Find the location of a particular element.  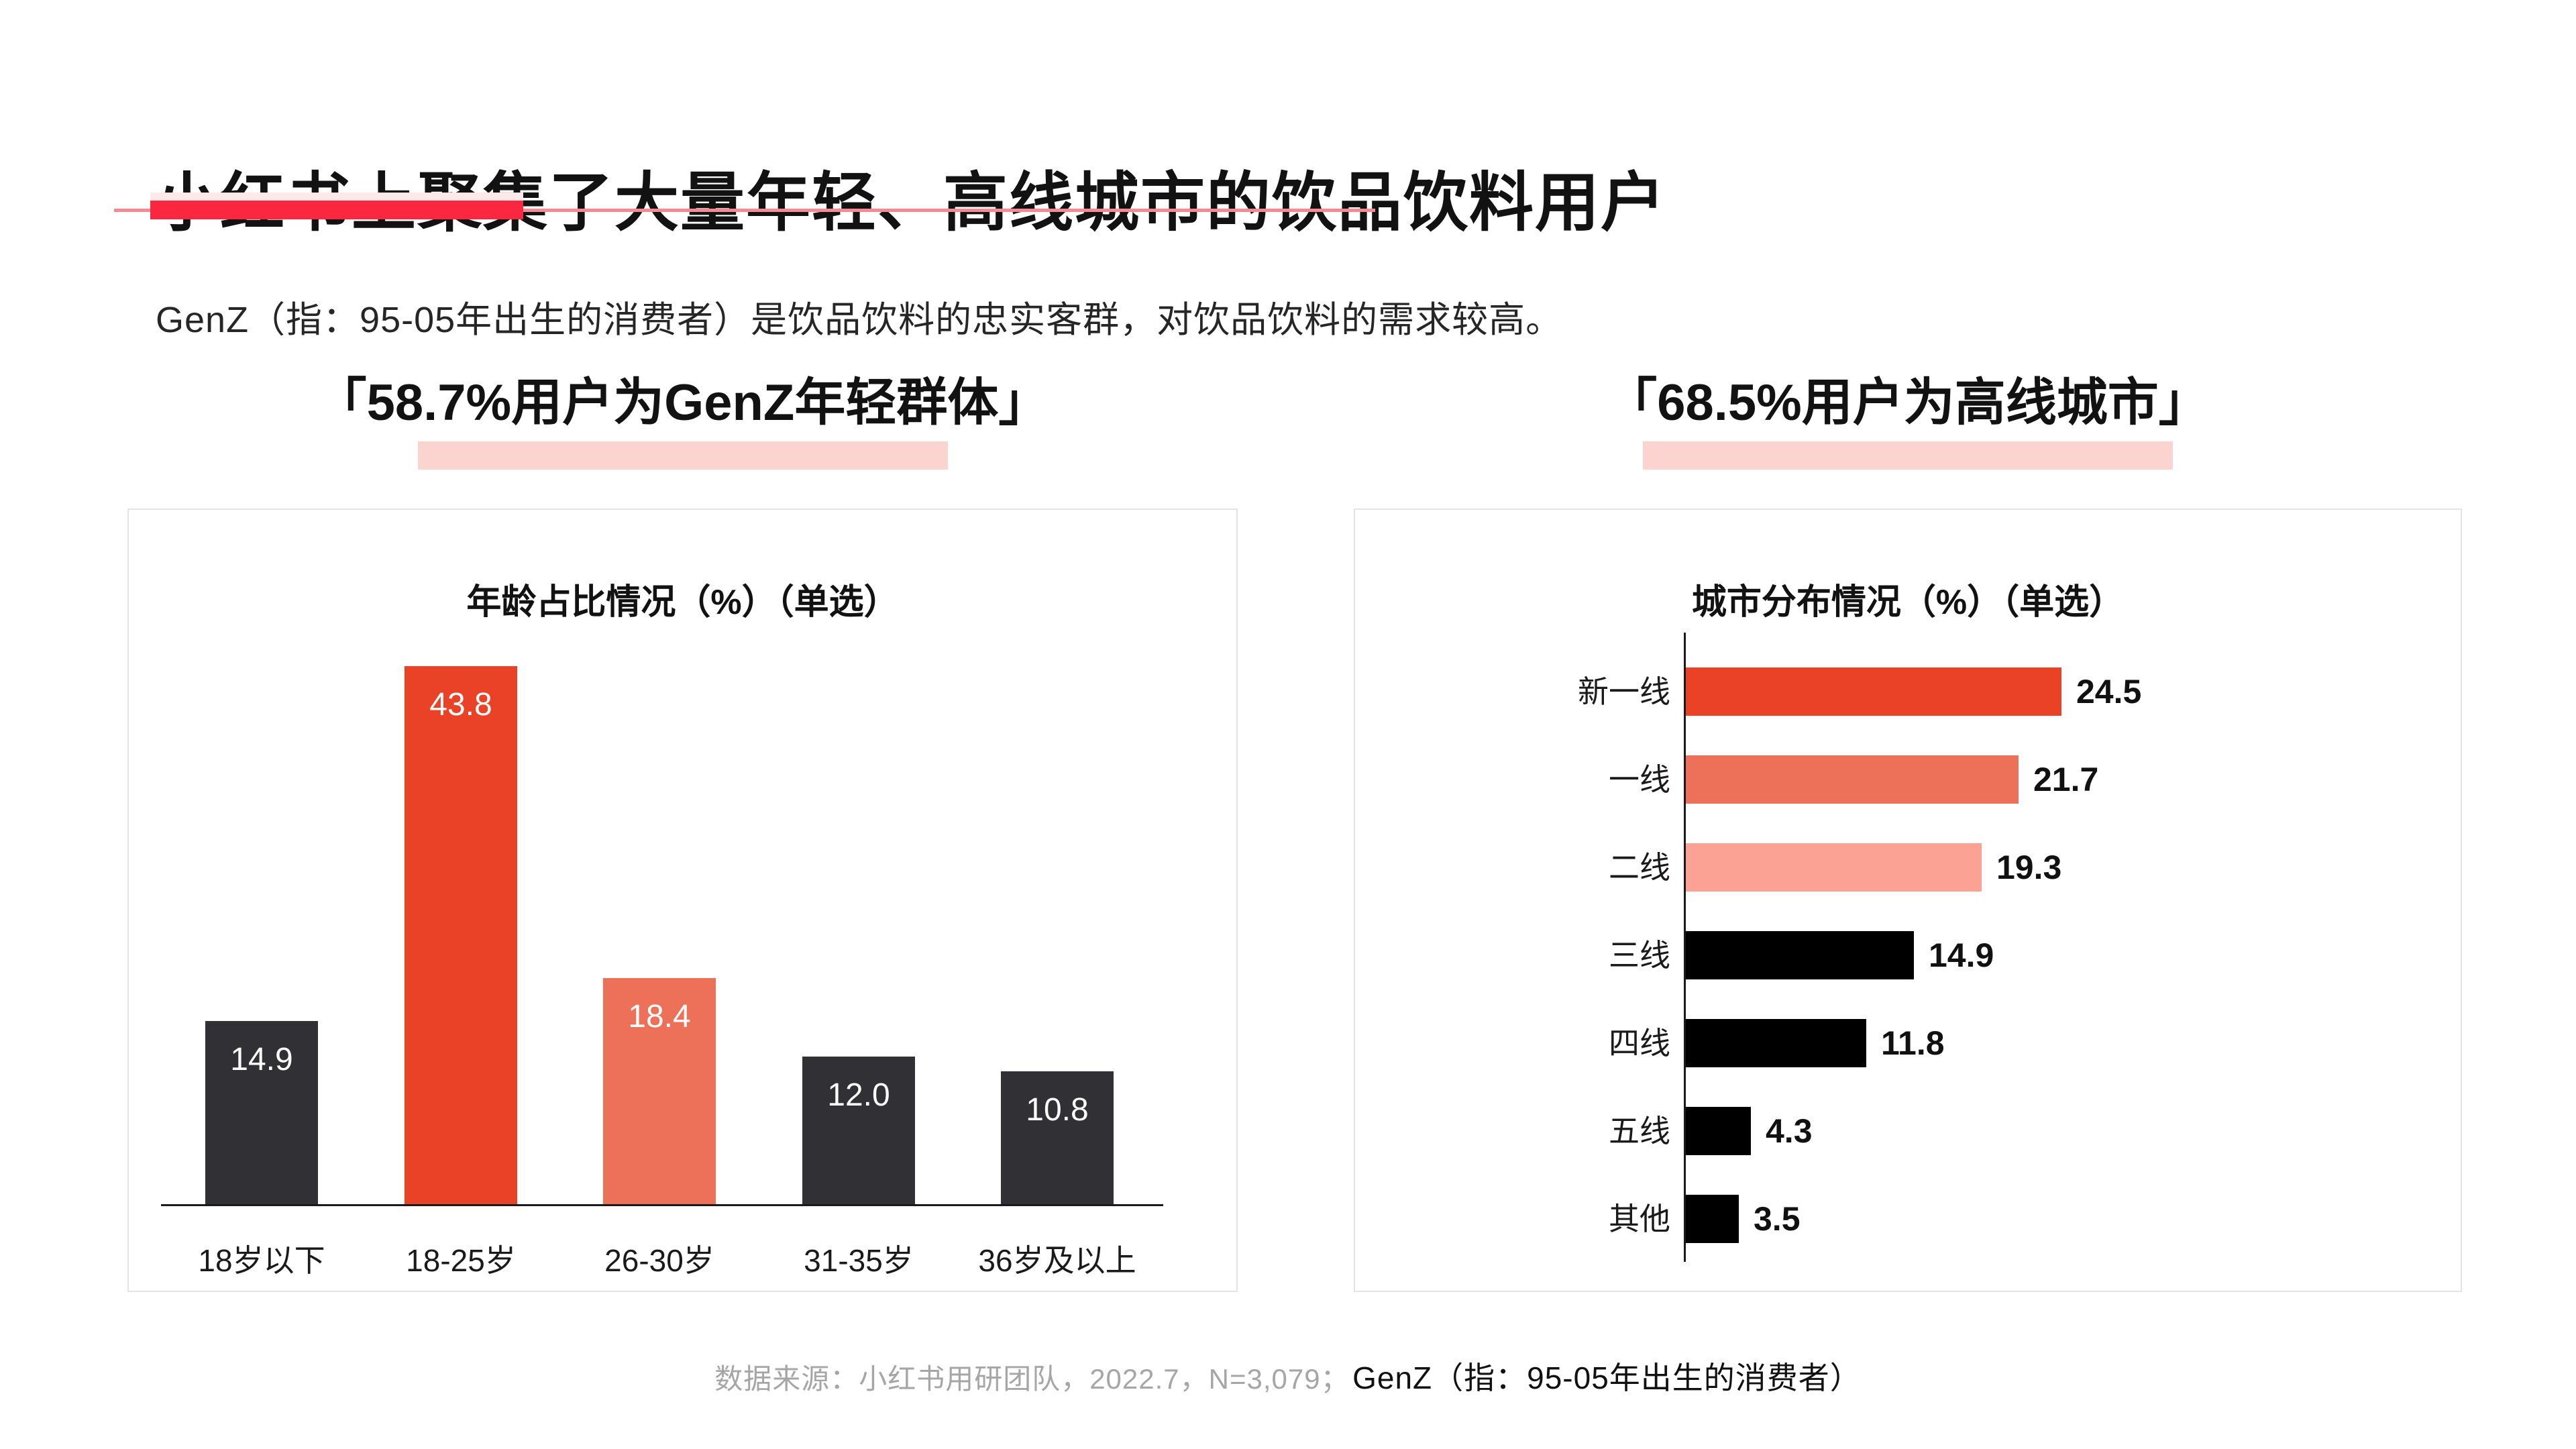

age-category-label: 18岁以下 is located at coordinates (261, 1260).